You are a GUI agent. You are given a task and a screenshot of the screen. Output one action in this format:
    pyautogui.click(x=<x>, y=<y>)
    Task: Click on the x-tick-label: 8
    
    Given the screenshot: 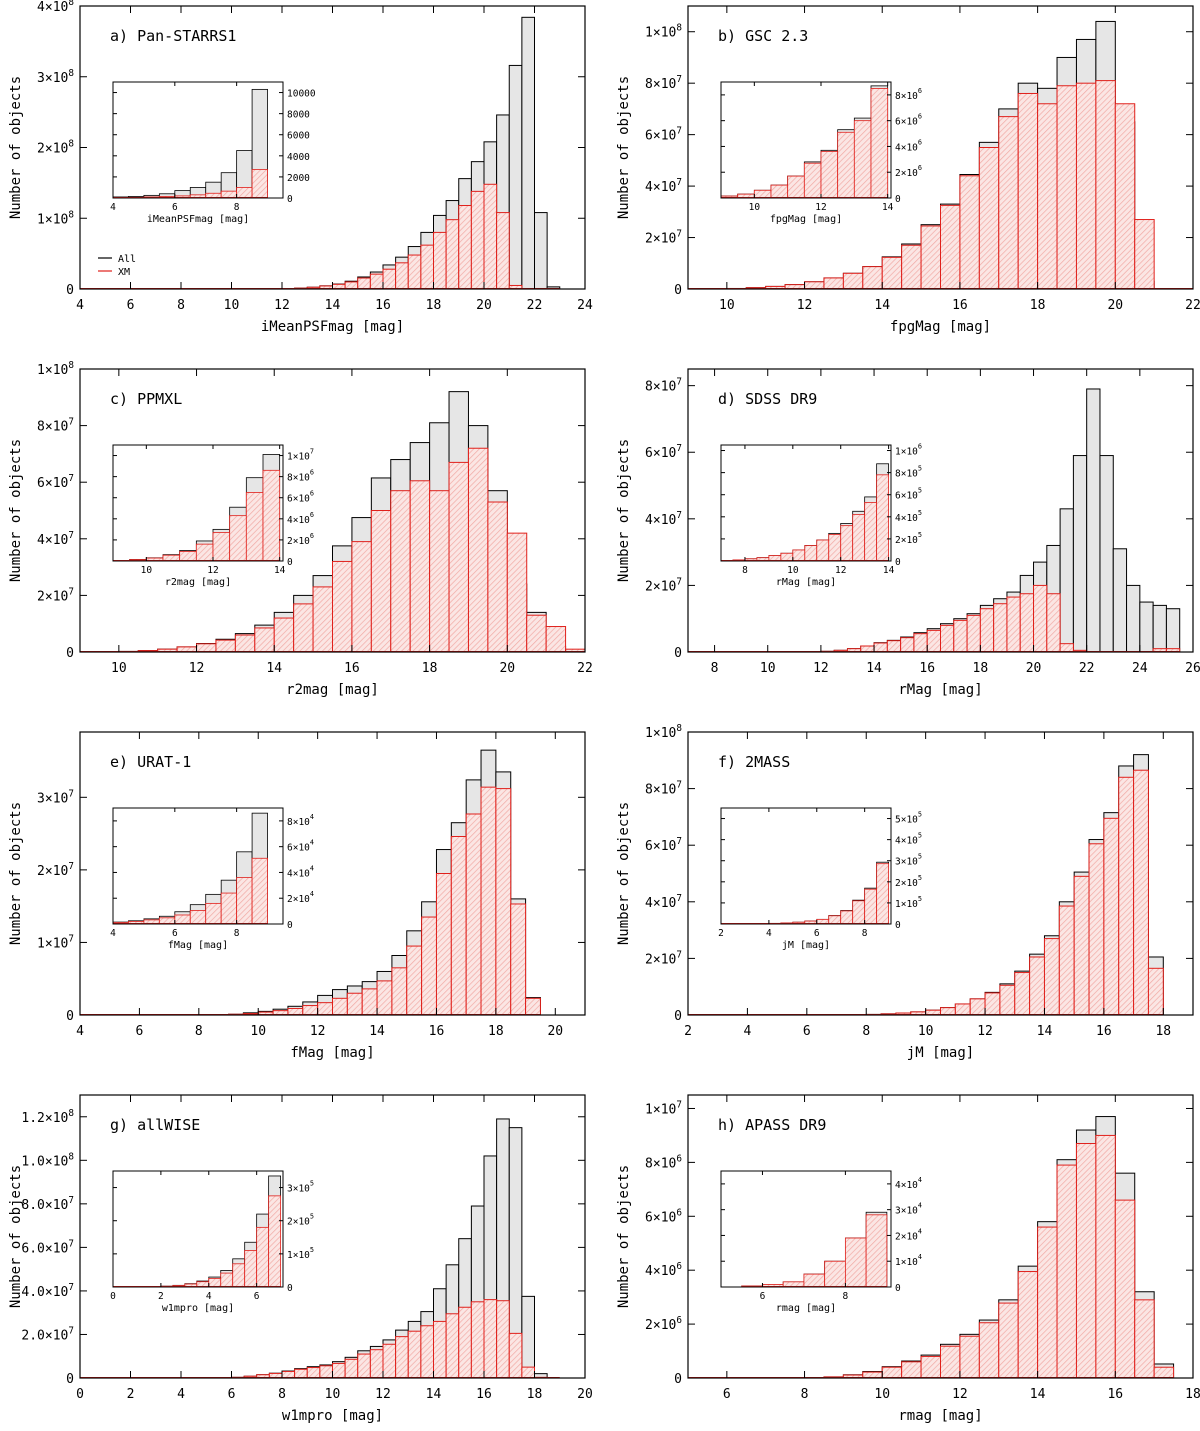 What is the action you would take?
    pyautogui.click(x=181, y=305)
    